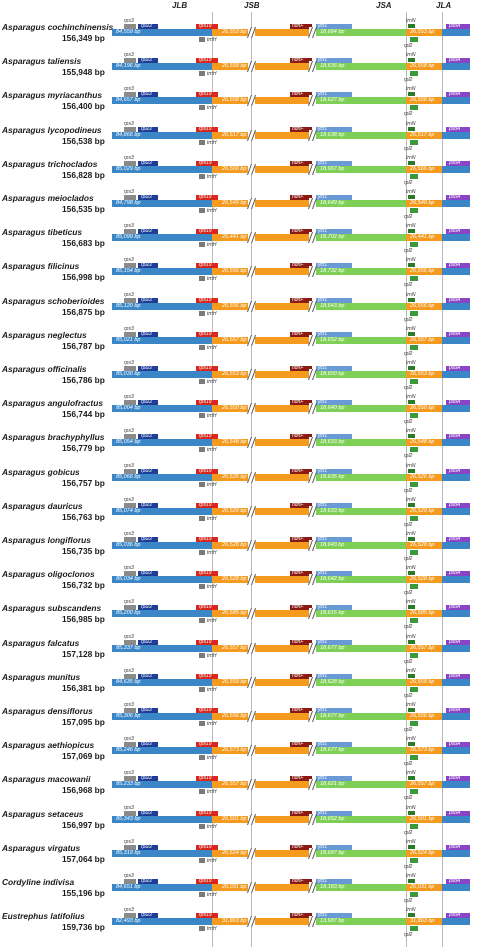  I want to click on species-name: Asparagus virgatus, so click(41, 847).